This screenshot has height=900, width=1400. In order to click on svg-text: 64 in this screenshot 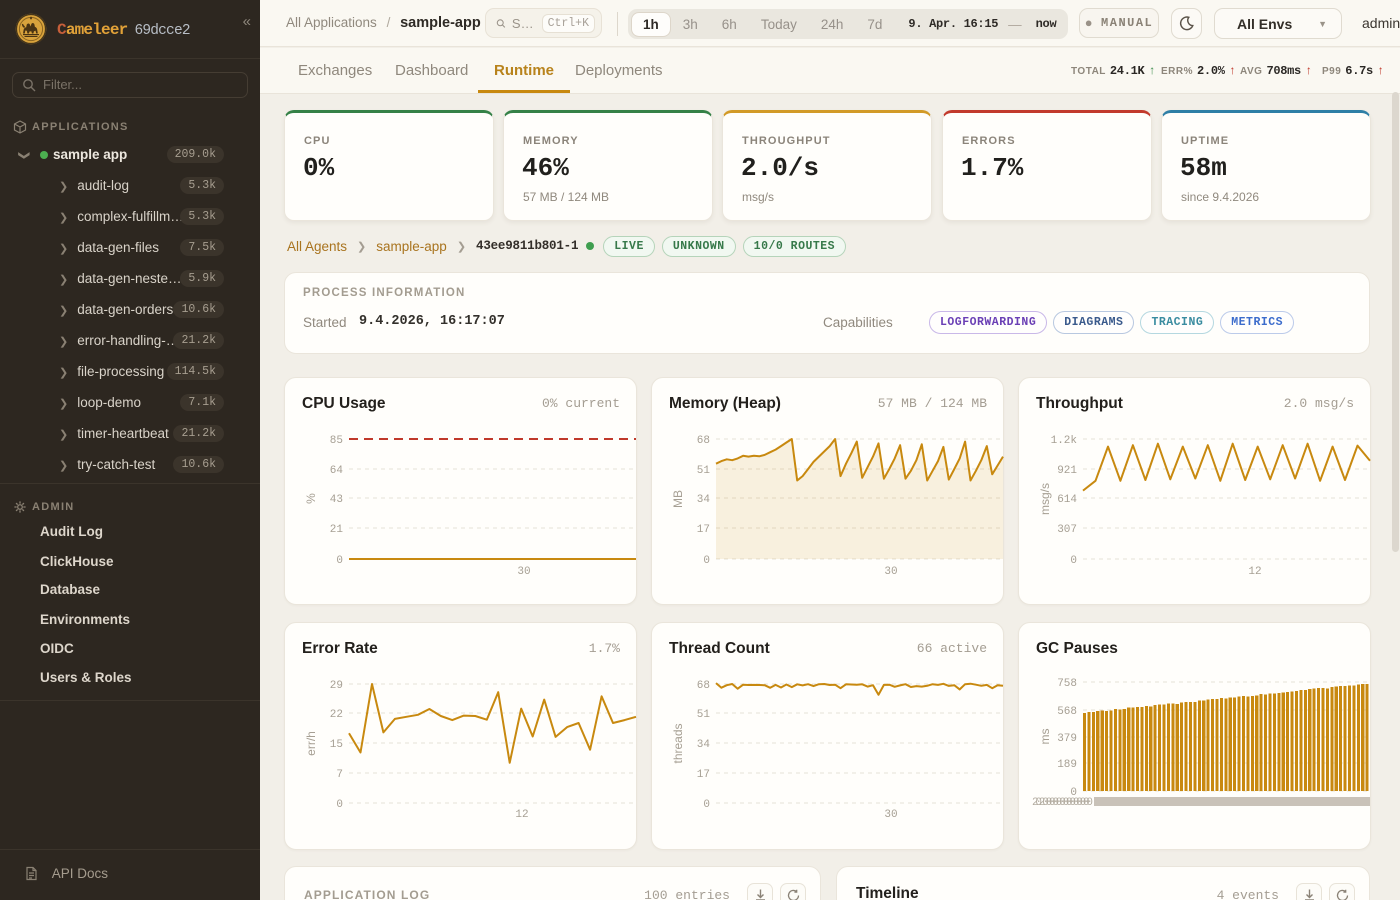, I will do `click(337, 471)`.